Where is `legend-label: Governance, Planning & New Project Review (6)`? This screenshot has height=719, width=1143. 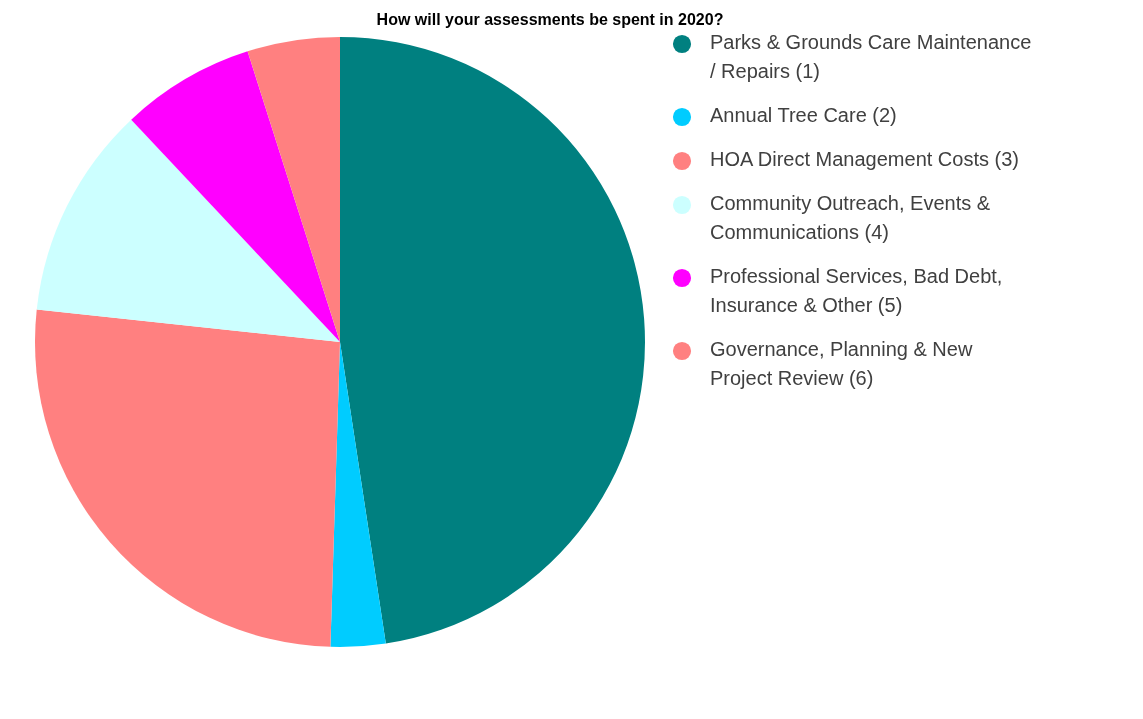
legend-label: Governance, Planning & New Project Review (6) is located at coordinates (841, 363).